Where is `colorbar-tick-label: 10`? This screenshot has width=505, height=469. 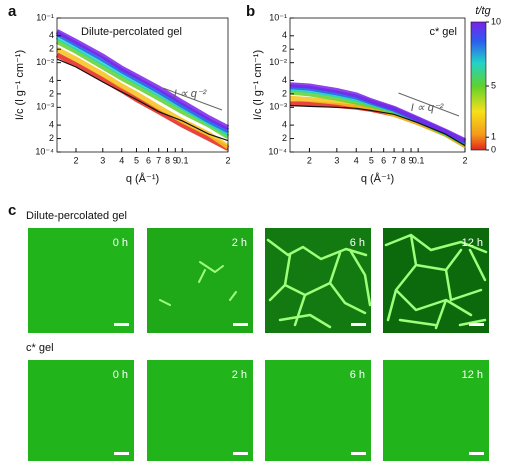
colorbar-tick-label: 10 is located at coordinates (496, 21).